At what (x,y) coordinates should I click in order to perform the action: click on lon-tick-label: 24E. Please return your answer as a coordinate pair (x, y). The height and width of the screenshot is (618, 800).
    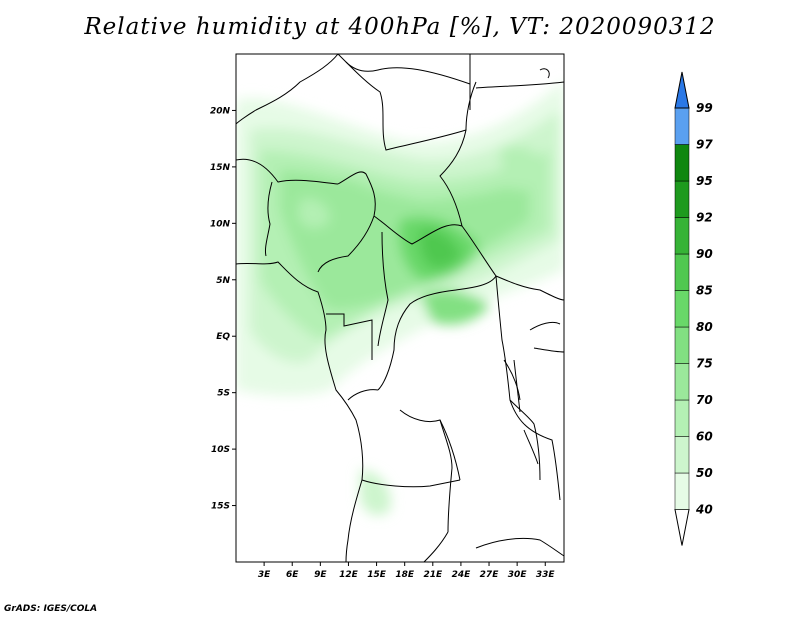
    Looking at the image, I should click on (462, 575).